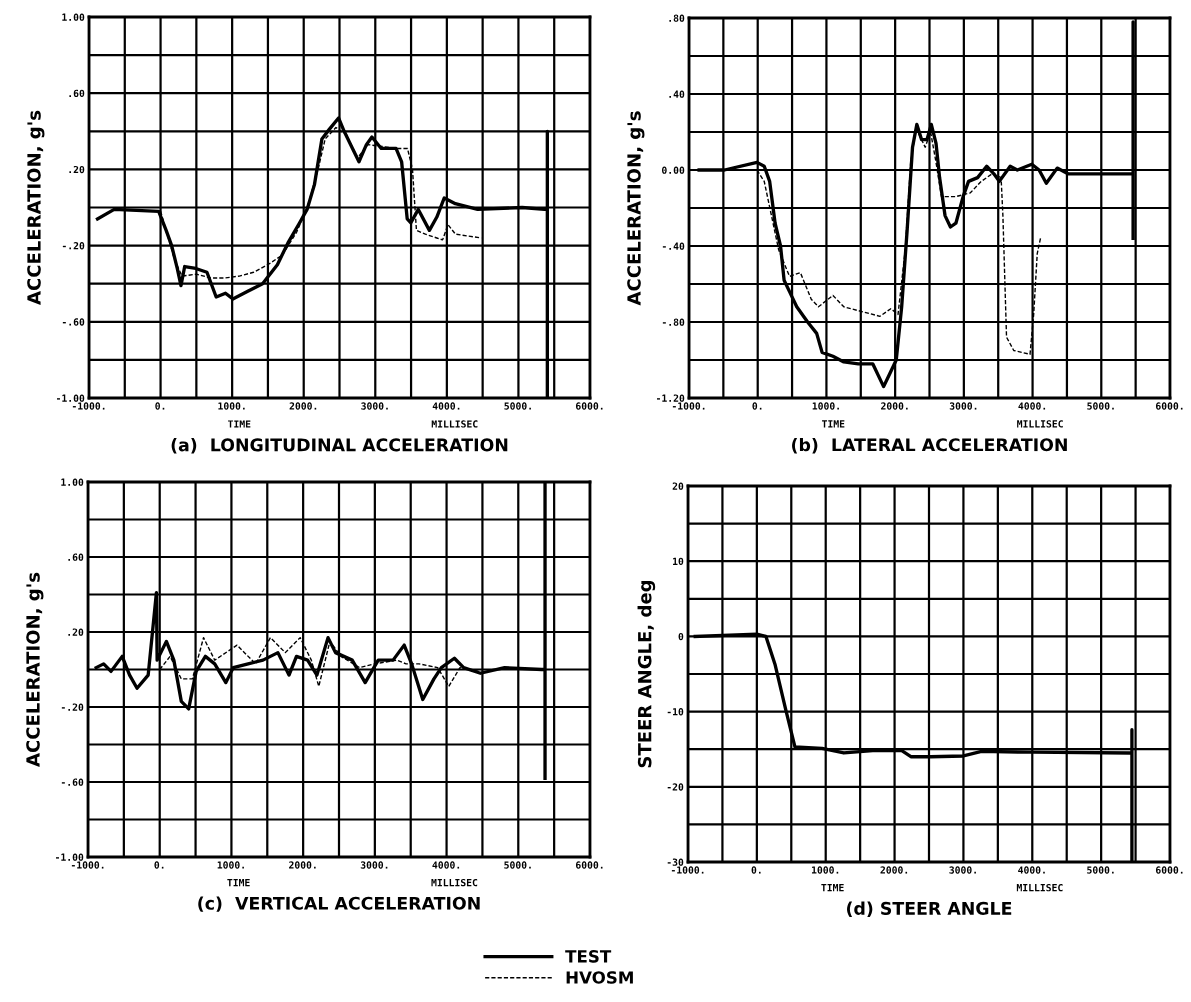  I want to click on y-tick-label: 0.00, so click(673, 170).